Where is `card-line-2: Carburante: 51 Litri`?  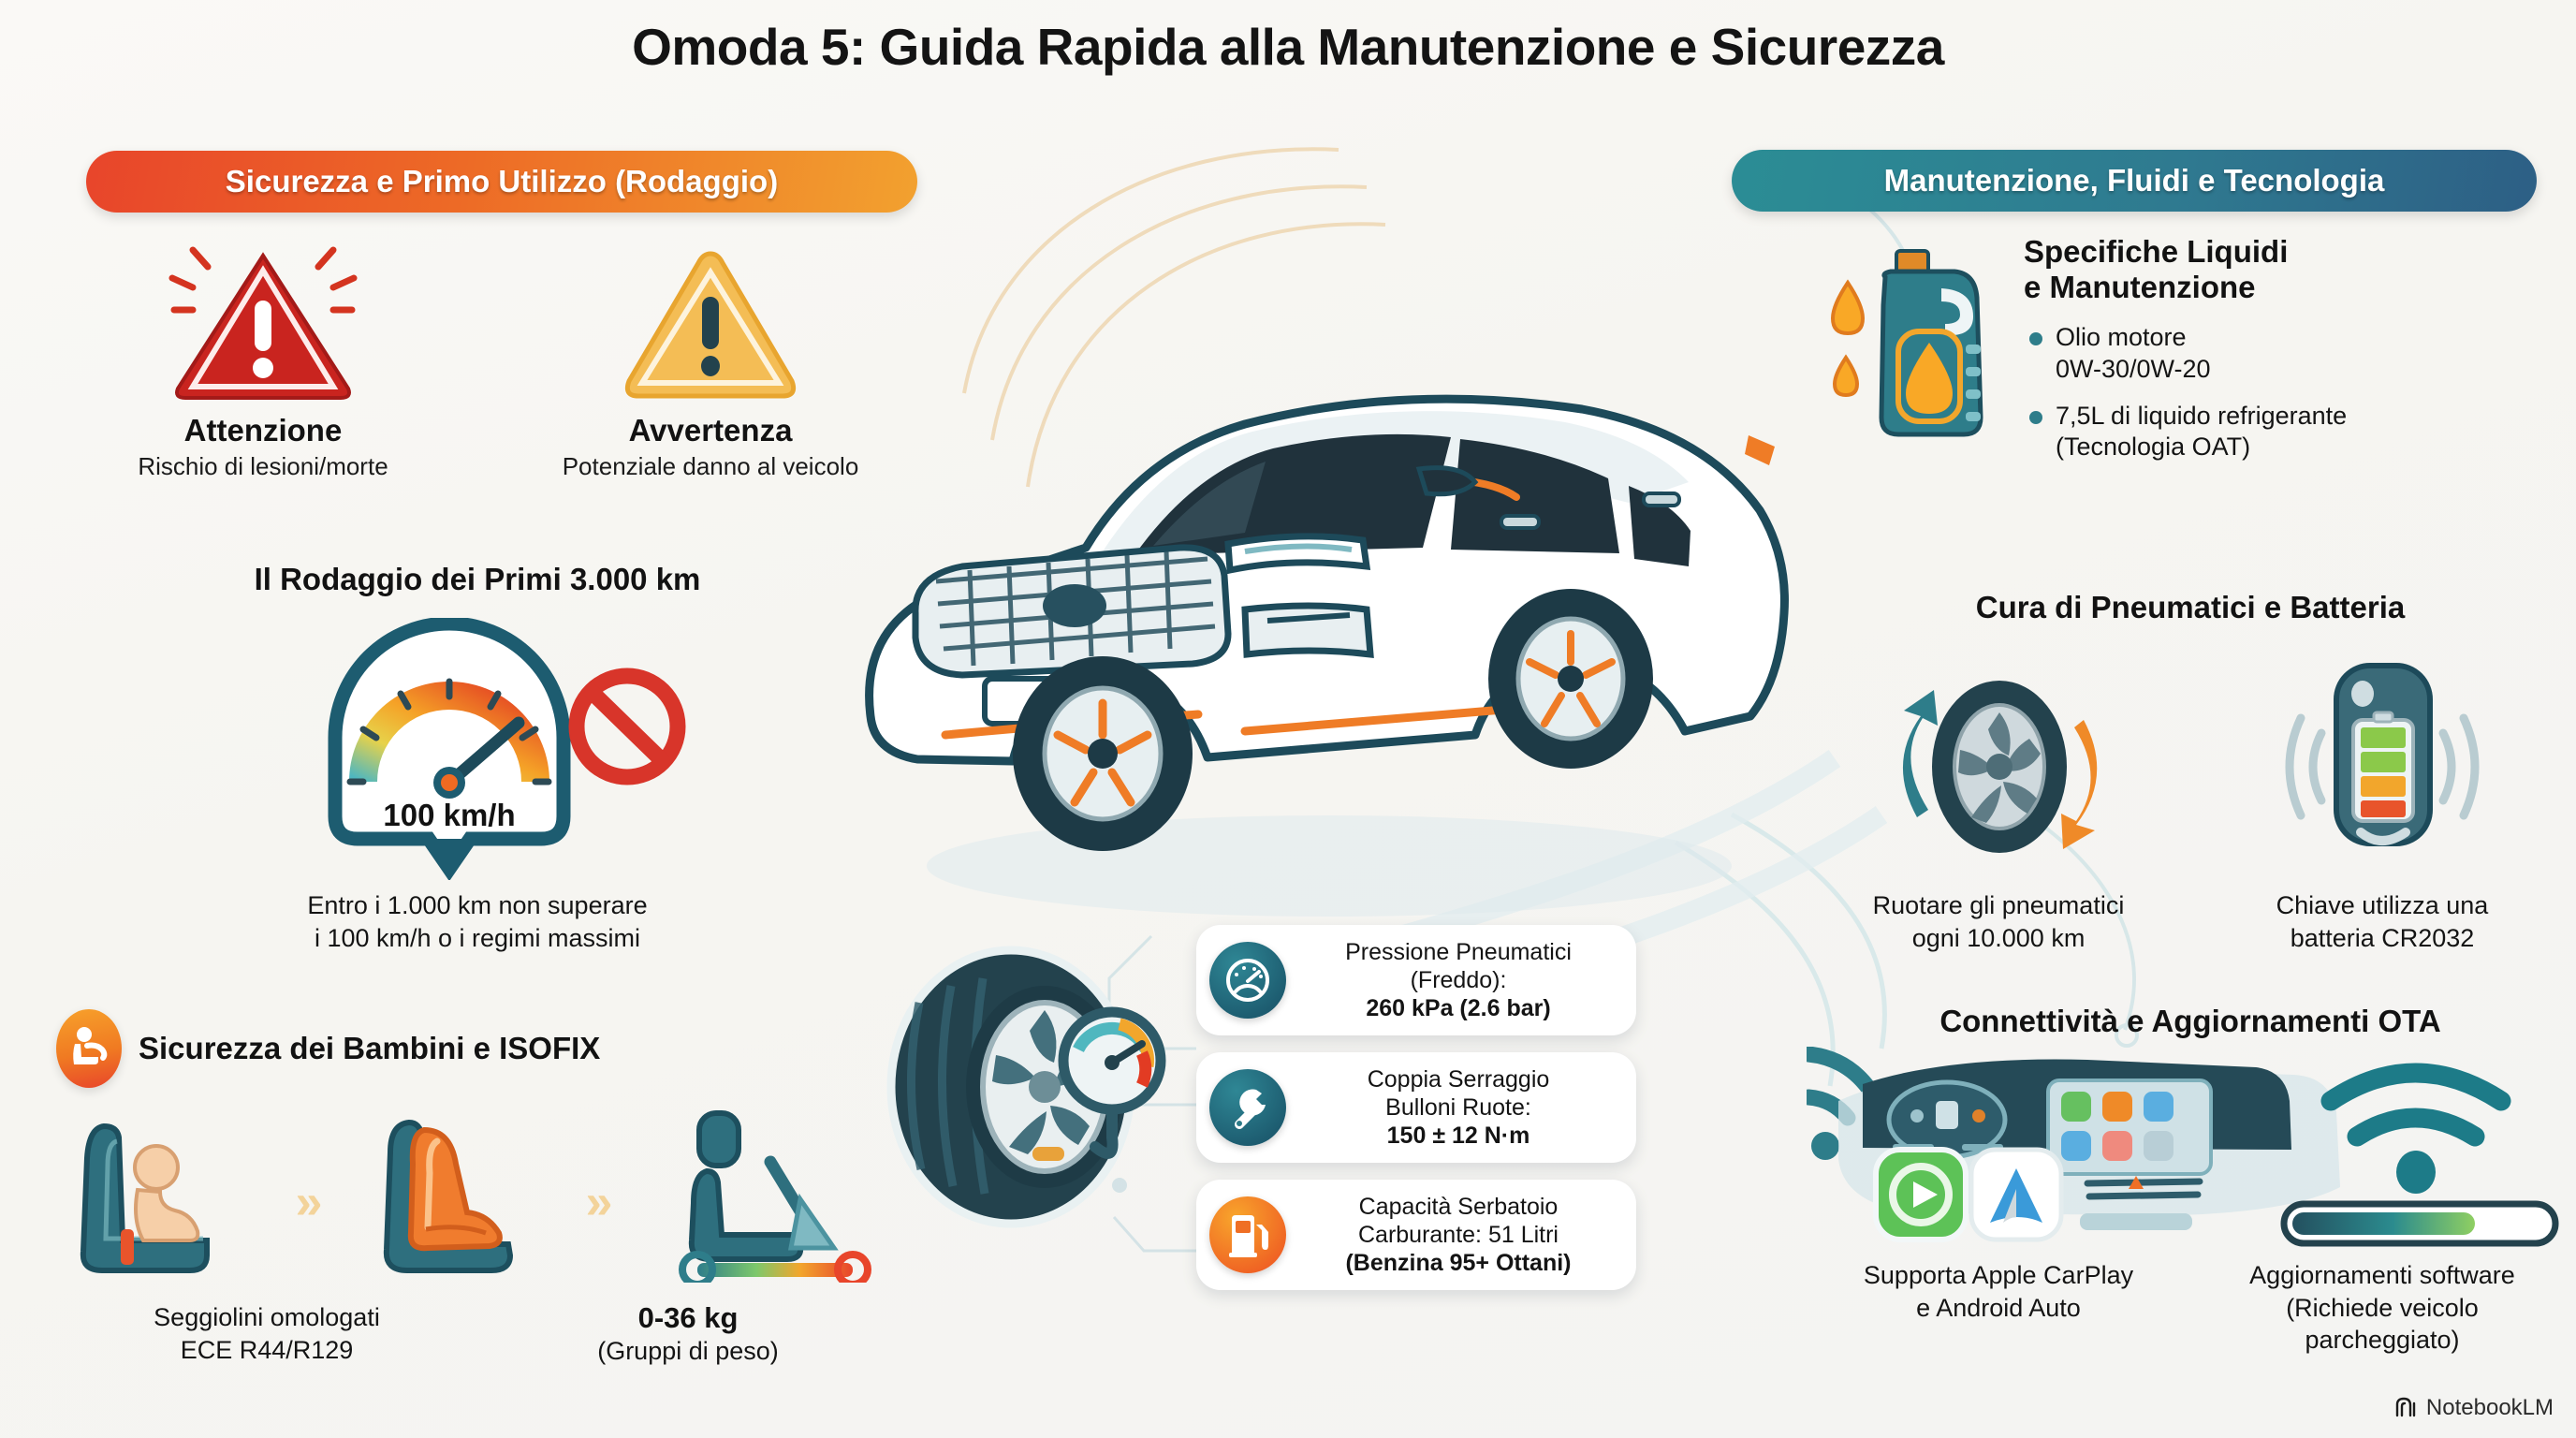 card-line-2: Carburante: 51 Litri is located at coordinates (1458, 1235).